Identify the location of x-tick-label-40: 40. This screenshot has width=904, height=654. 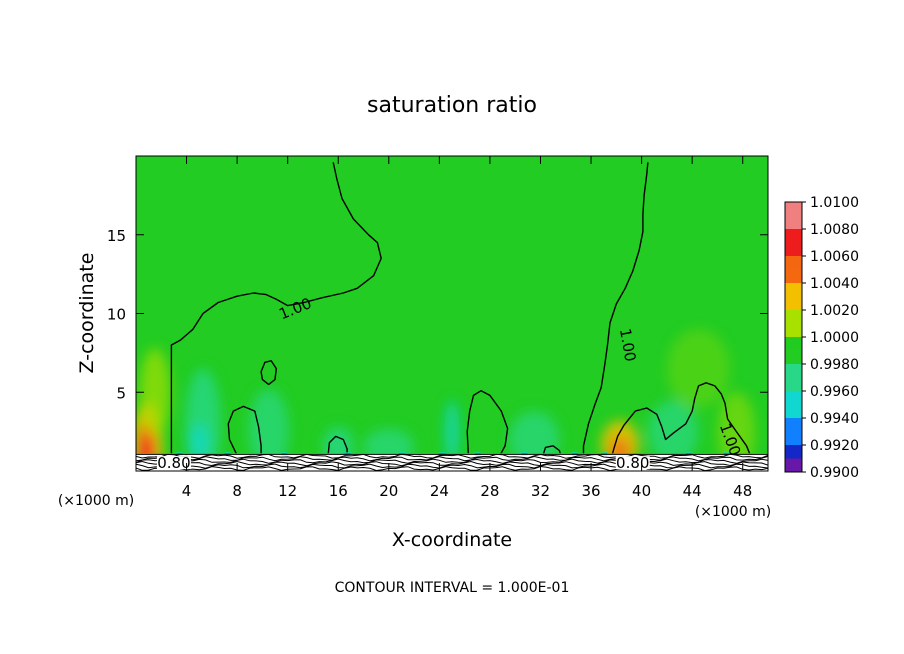
(641, 491).